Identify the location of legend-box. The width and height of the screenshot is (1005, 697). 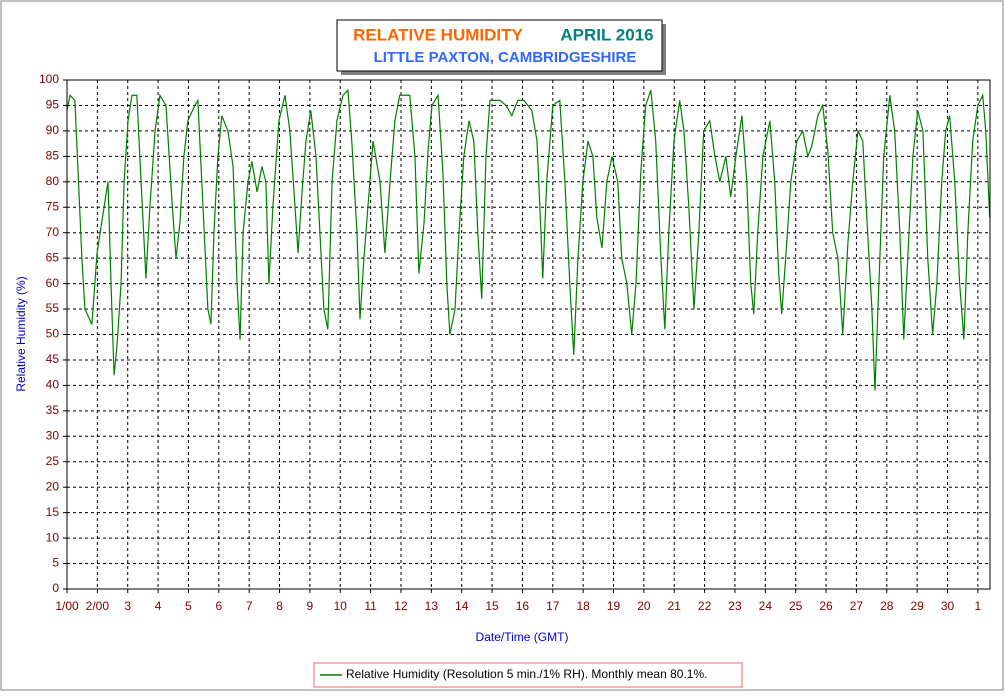
(528, 675).